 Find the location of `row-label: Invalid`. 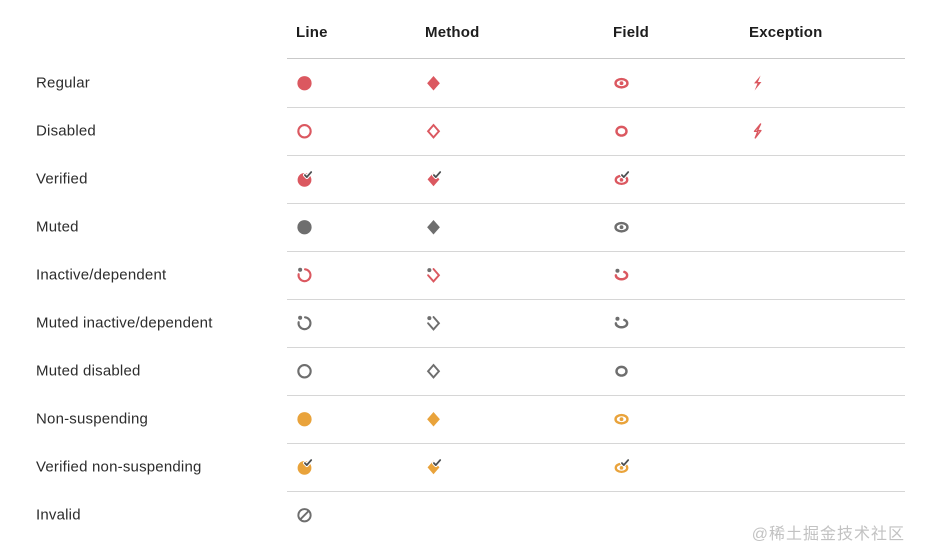

row-label: Invalid is located at coordinates (58, 515).